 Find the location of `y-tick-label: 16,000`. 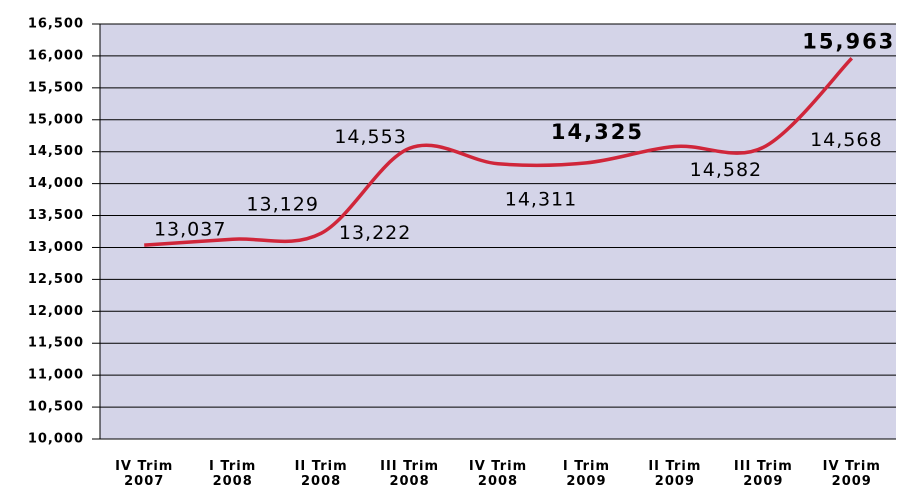

y-tick-label: 16,000 is located at coordinates (56, 55).